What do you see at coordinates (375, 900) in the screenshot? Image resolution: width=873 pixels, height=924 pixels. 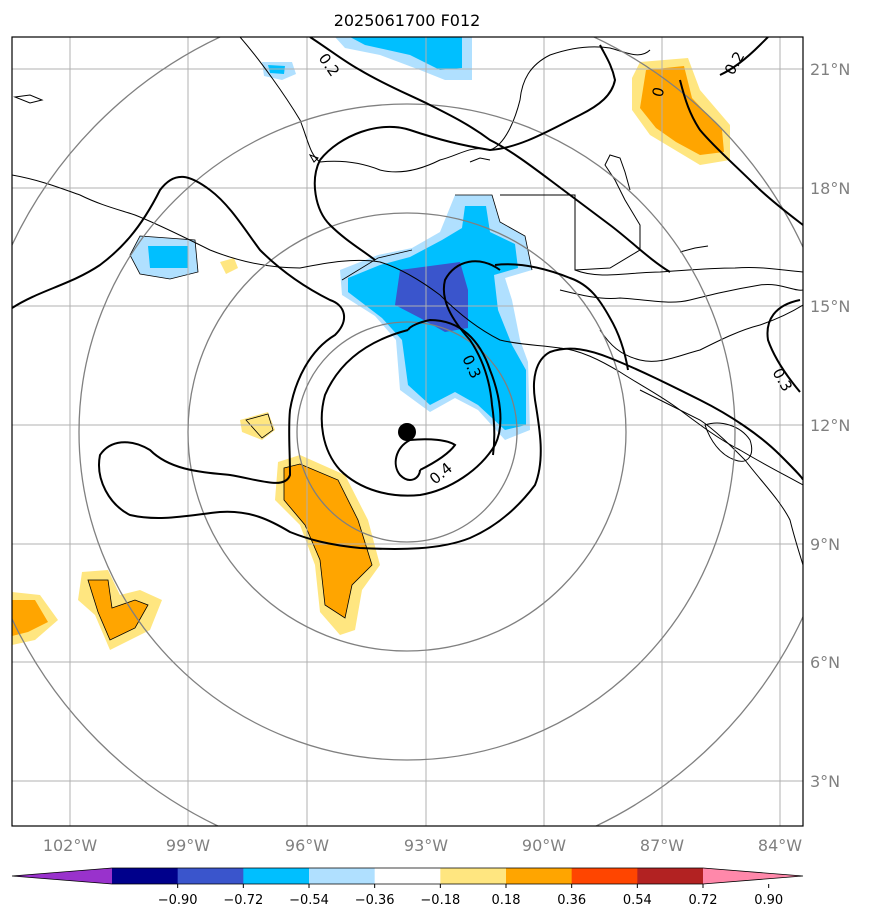 I see `colorbar-tick-label: −0.36` at bounding box center [375, 900].